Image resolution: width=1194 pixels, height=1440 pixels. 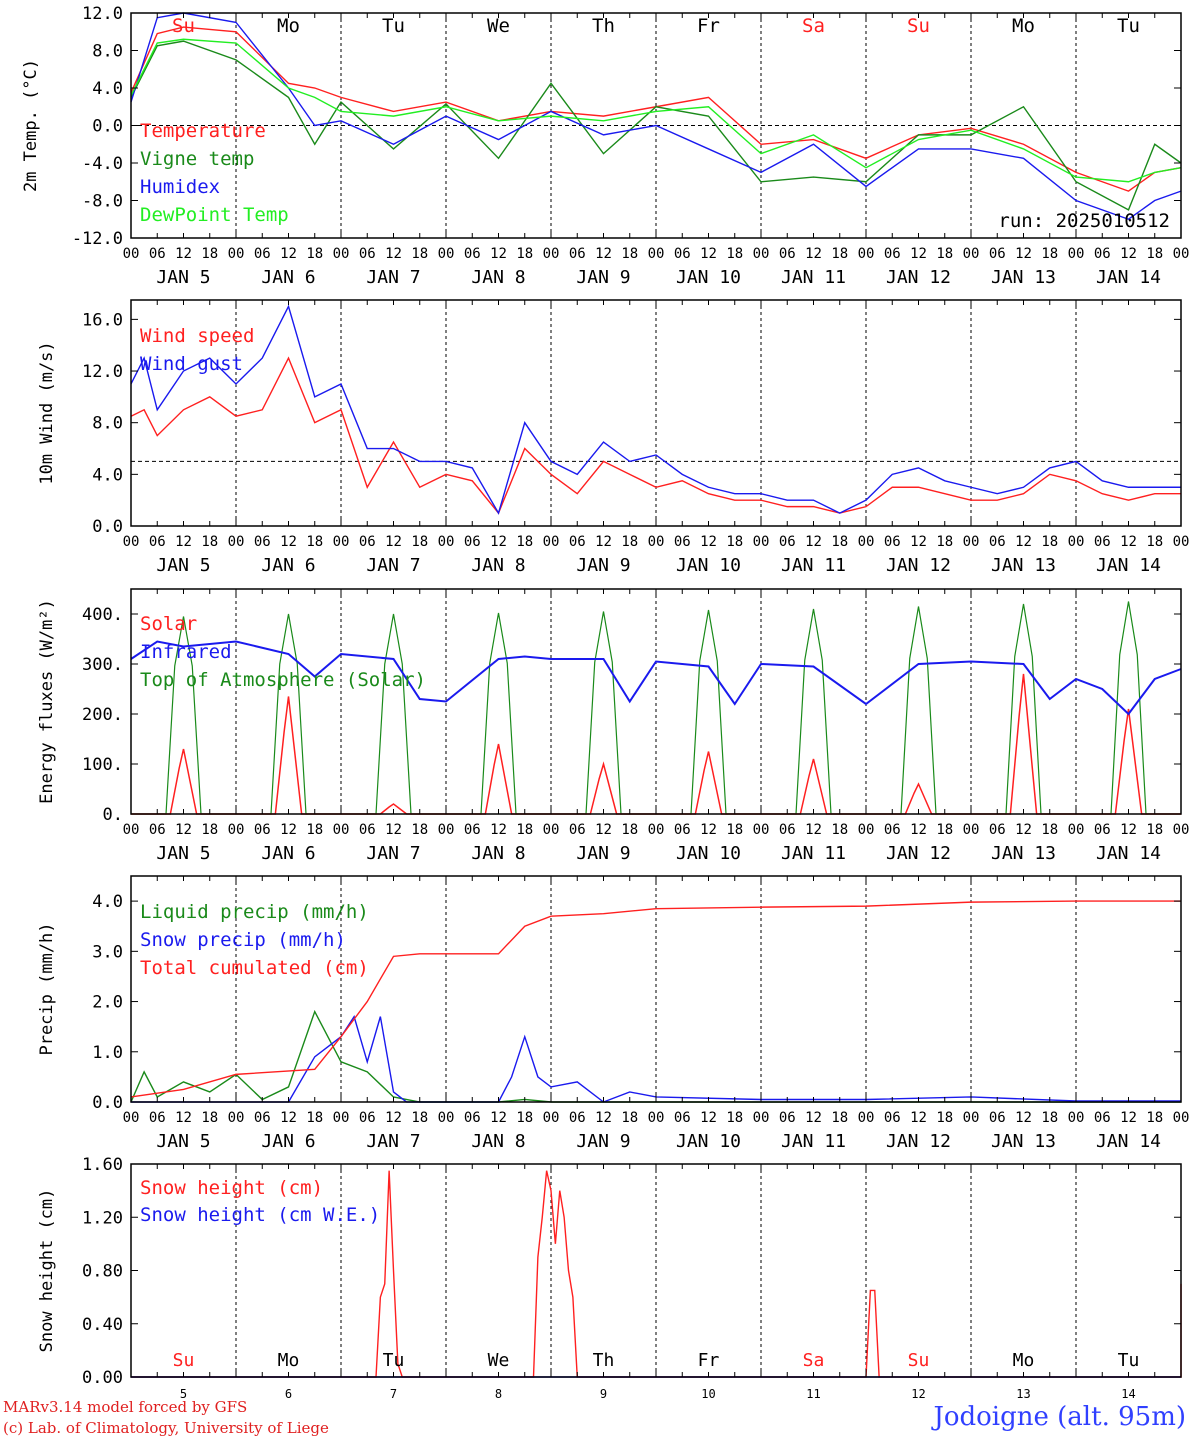 I want to click on day-number-label: 7, so click(x=393, y=1393).